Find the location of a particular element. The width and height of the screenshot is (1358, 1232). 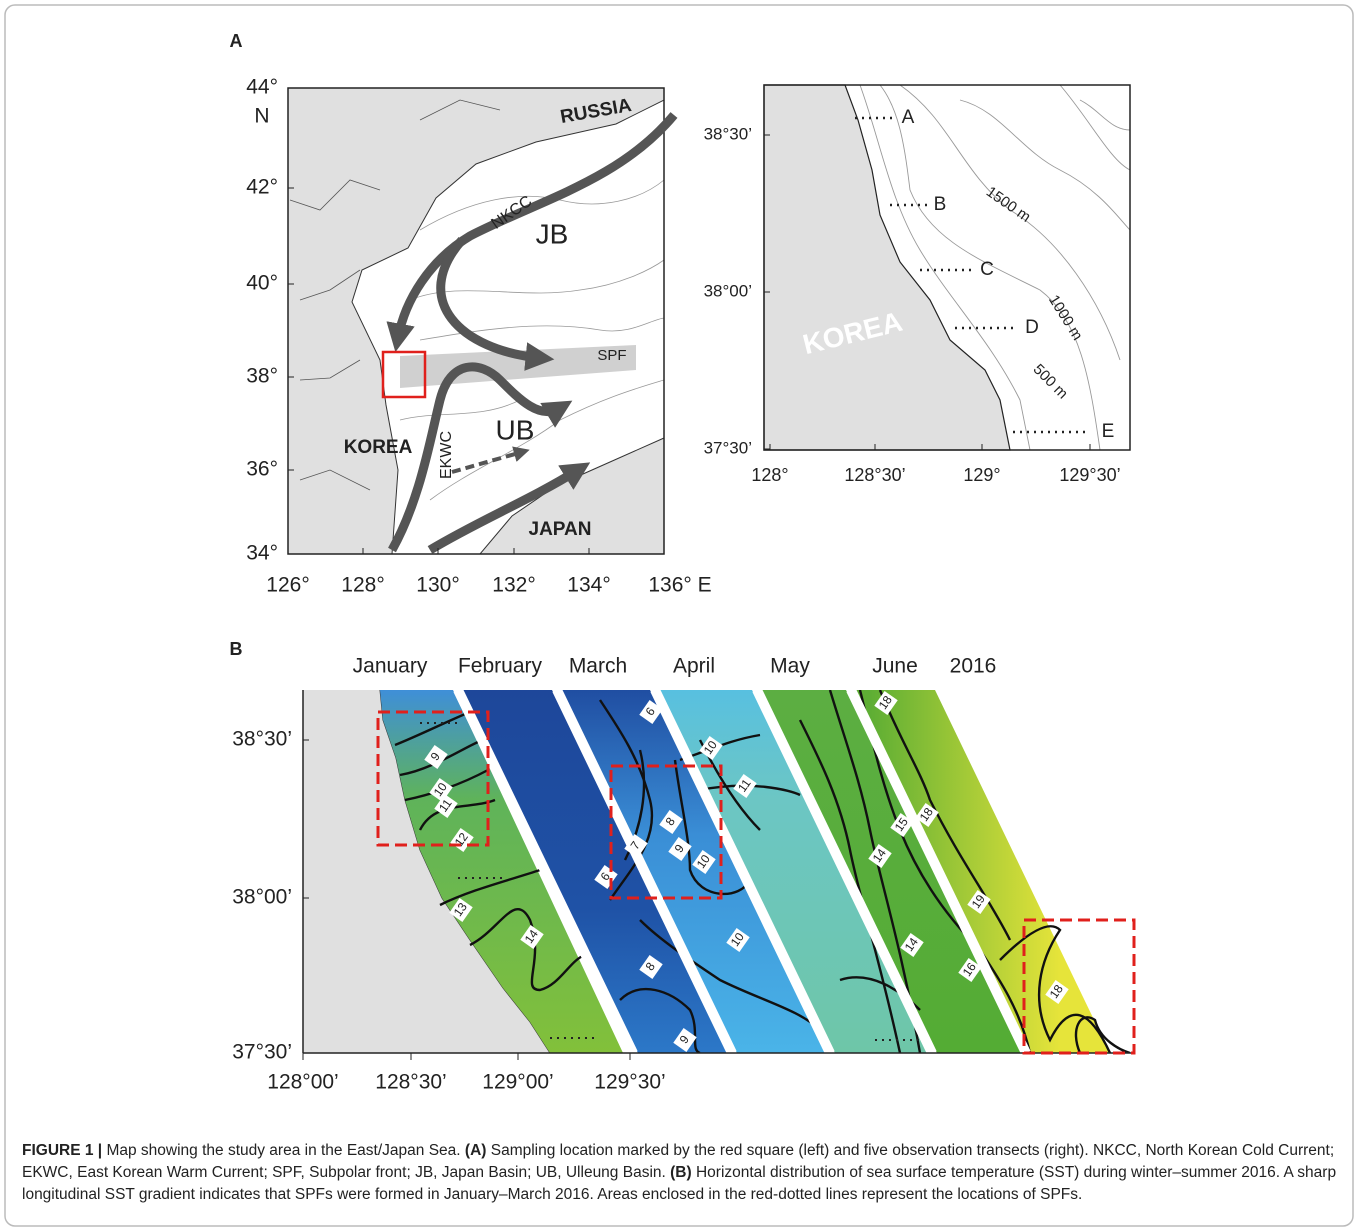

month-label: January is located at coordinates (390, 666).